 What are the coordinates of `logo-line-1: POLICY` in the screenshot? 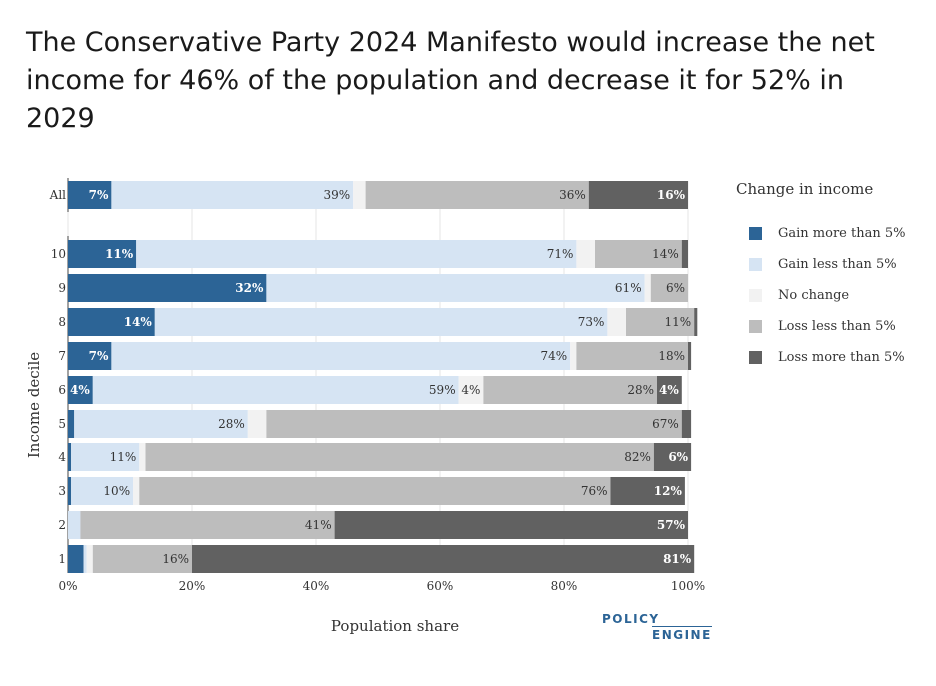 It's located at (631, 619).